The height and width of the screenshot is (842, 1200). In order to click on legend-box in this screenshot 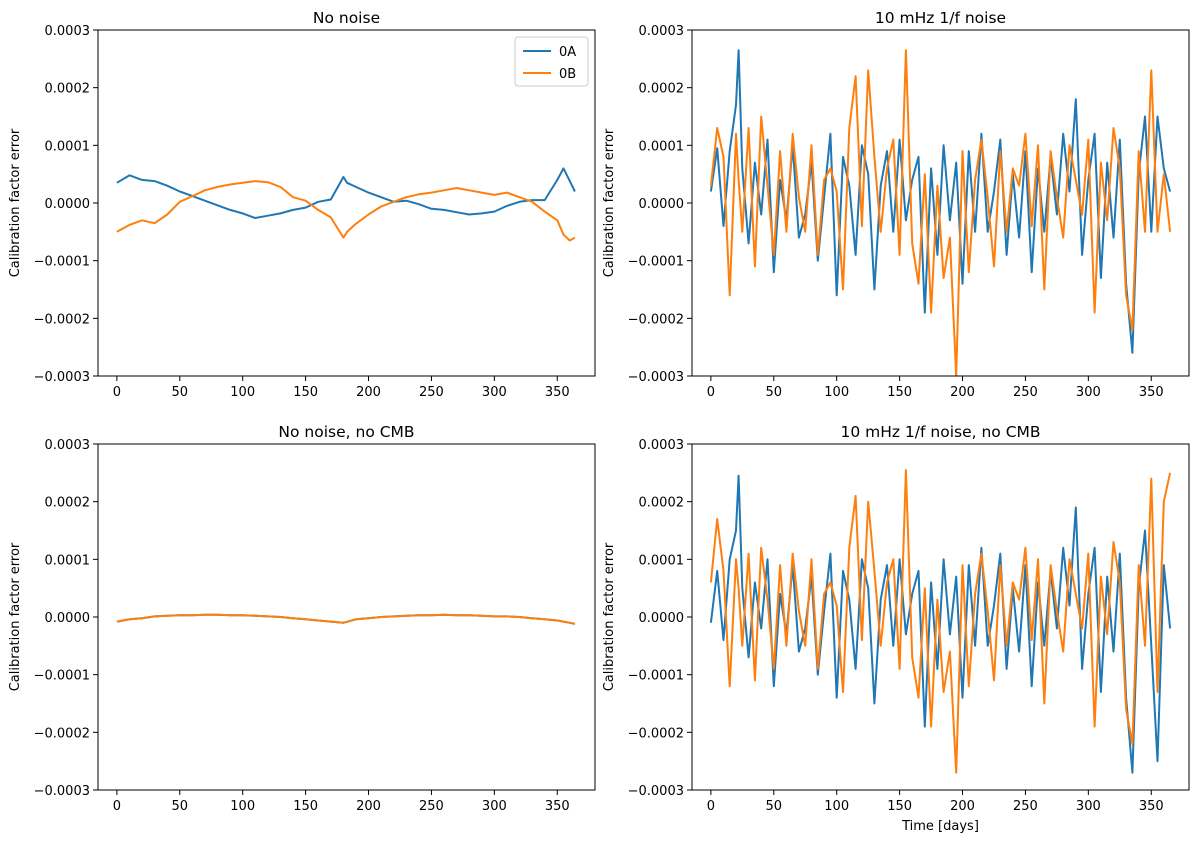, I will do `click(551, 61)`.